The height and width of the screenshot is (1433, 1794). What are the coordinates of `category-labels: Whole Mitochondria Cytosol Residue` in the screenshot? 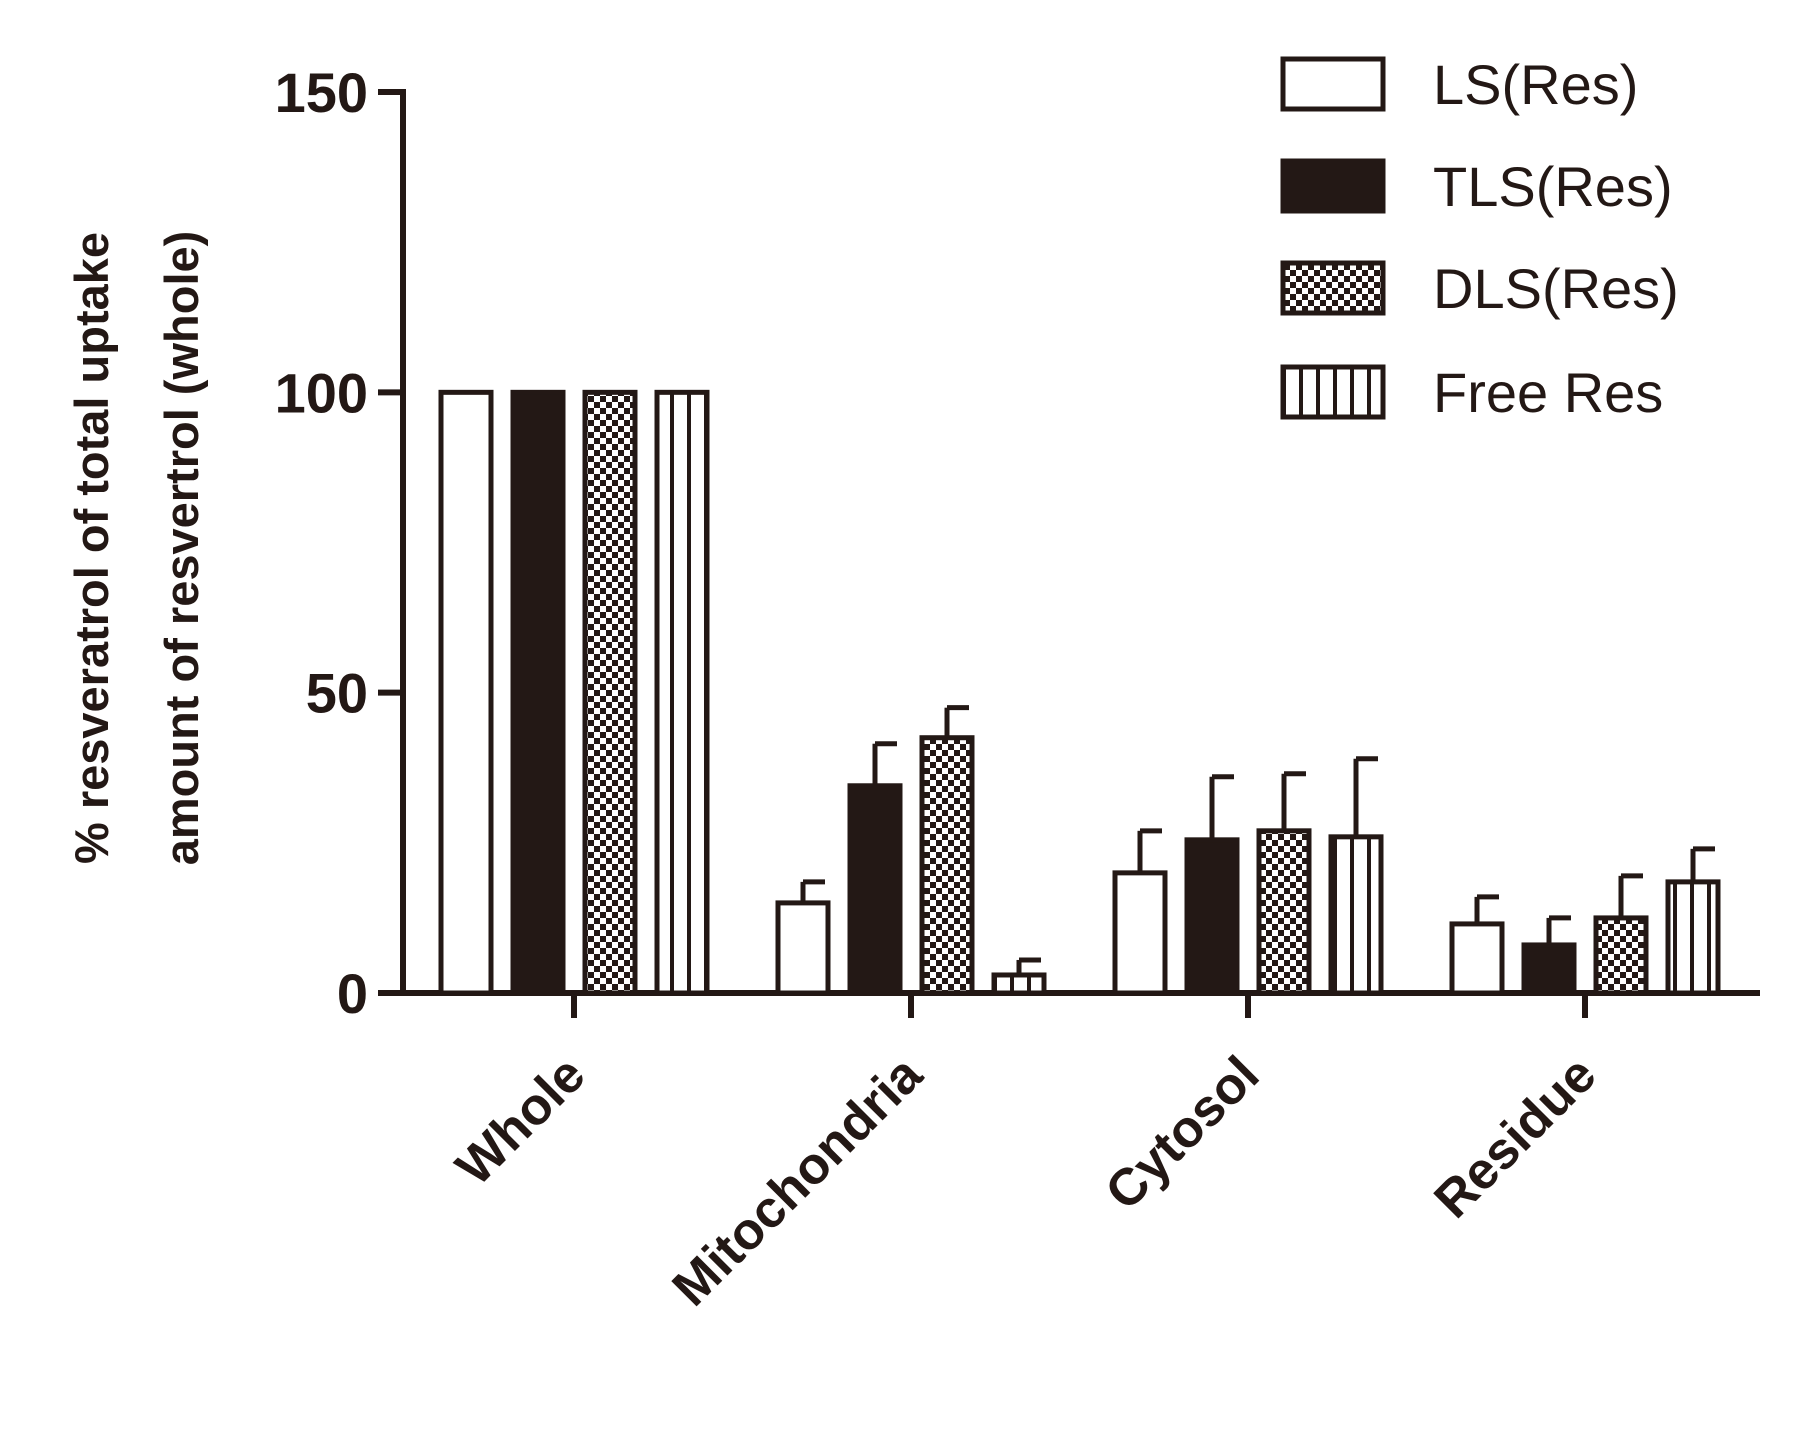 It's located at (1026, 1181).